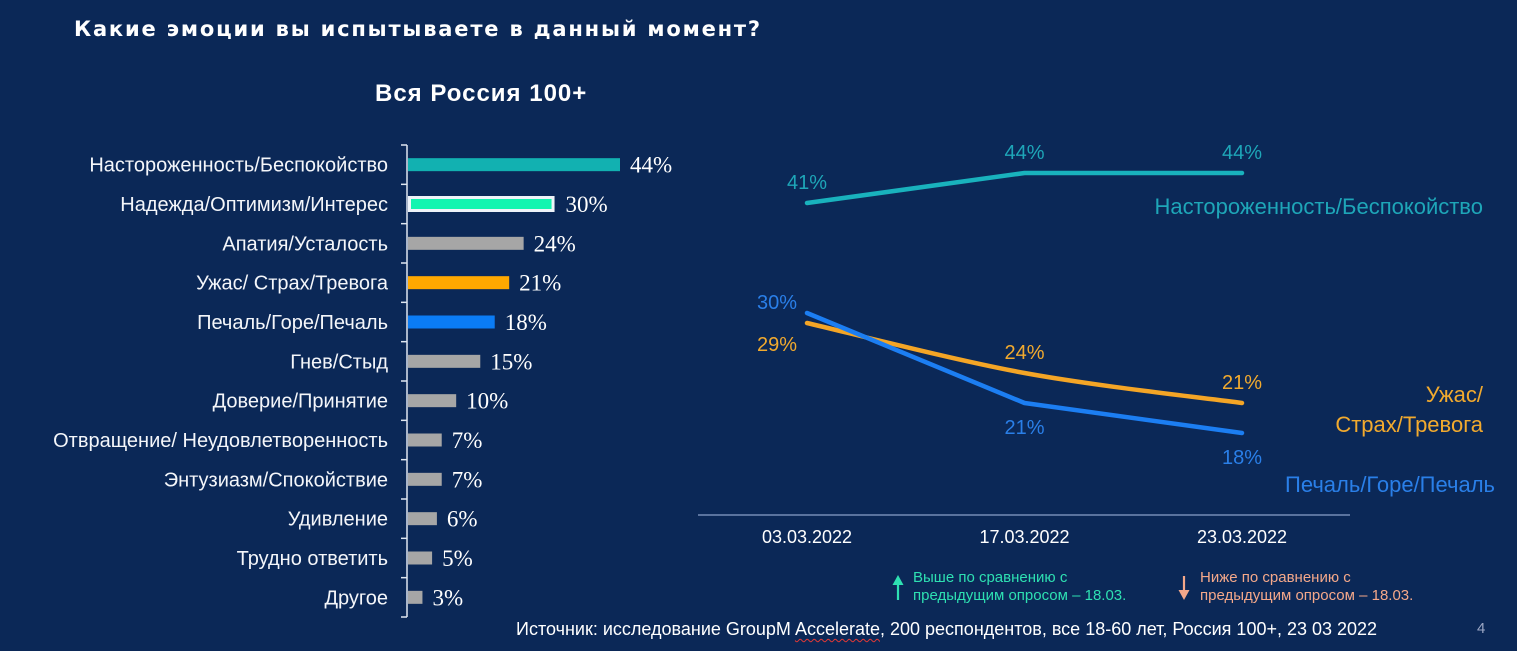  I want to click on category-label: Другое, so click(356, 598).